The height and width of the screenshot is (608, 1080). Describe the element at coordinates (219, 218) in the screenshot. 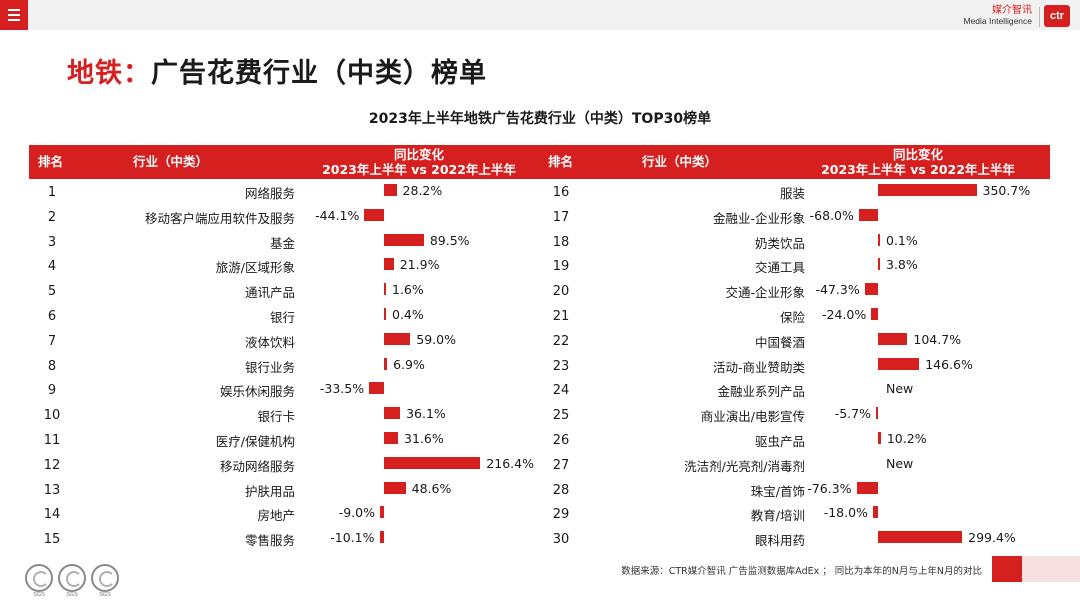

I see `industry-name: 移动客户端应用软件及服务` at that location.